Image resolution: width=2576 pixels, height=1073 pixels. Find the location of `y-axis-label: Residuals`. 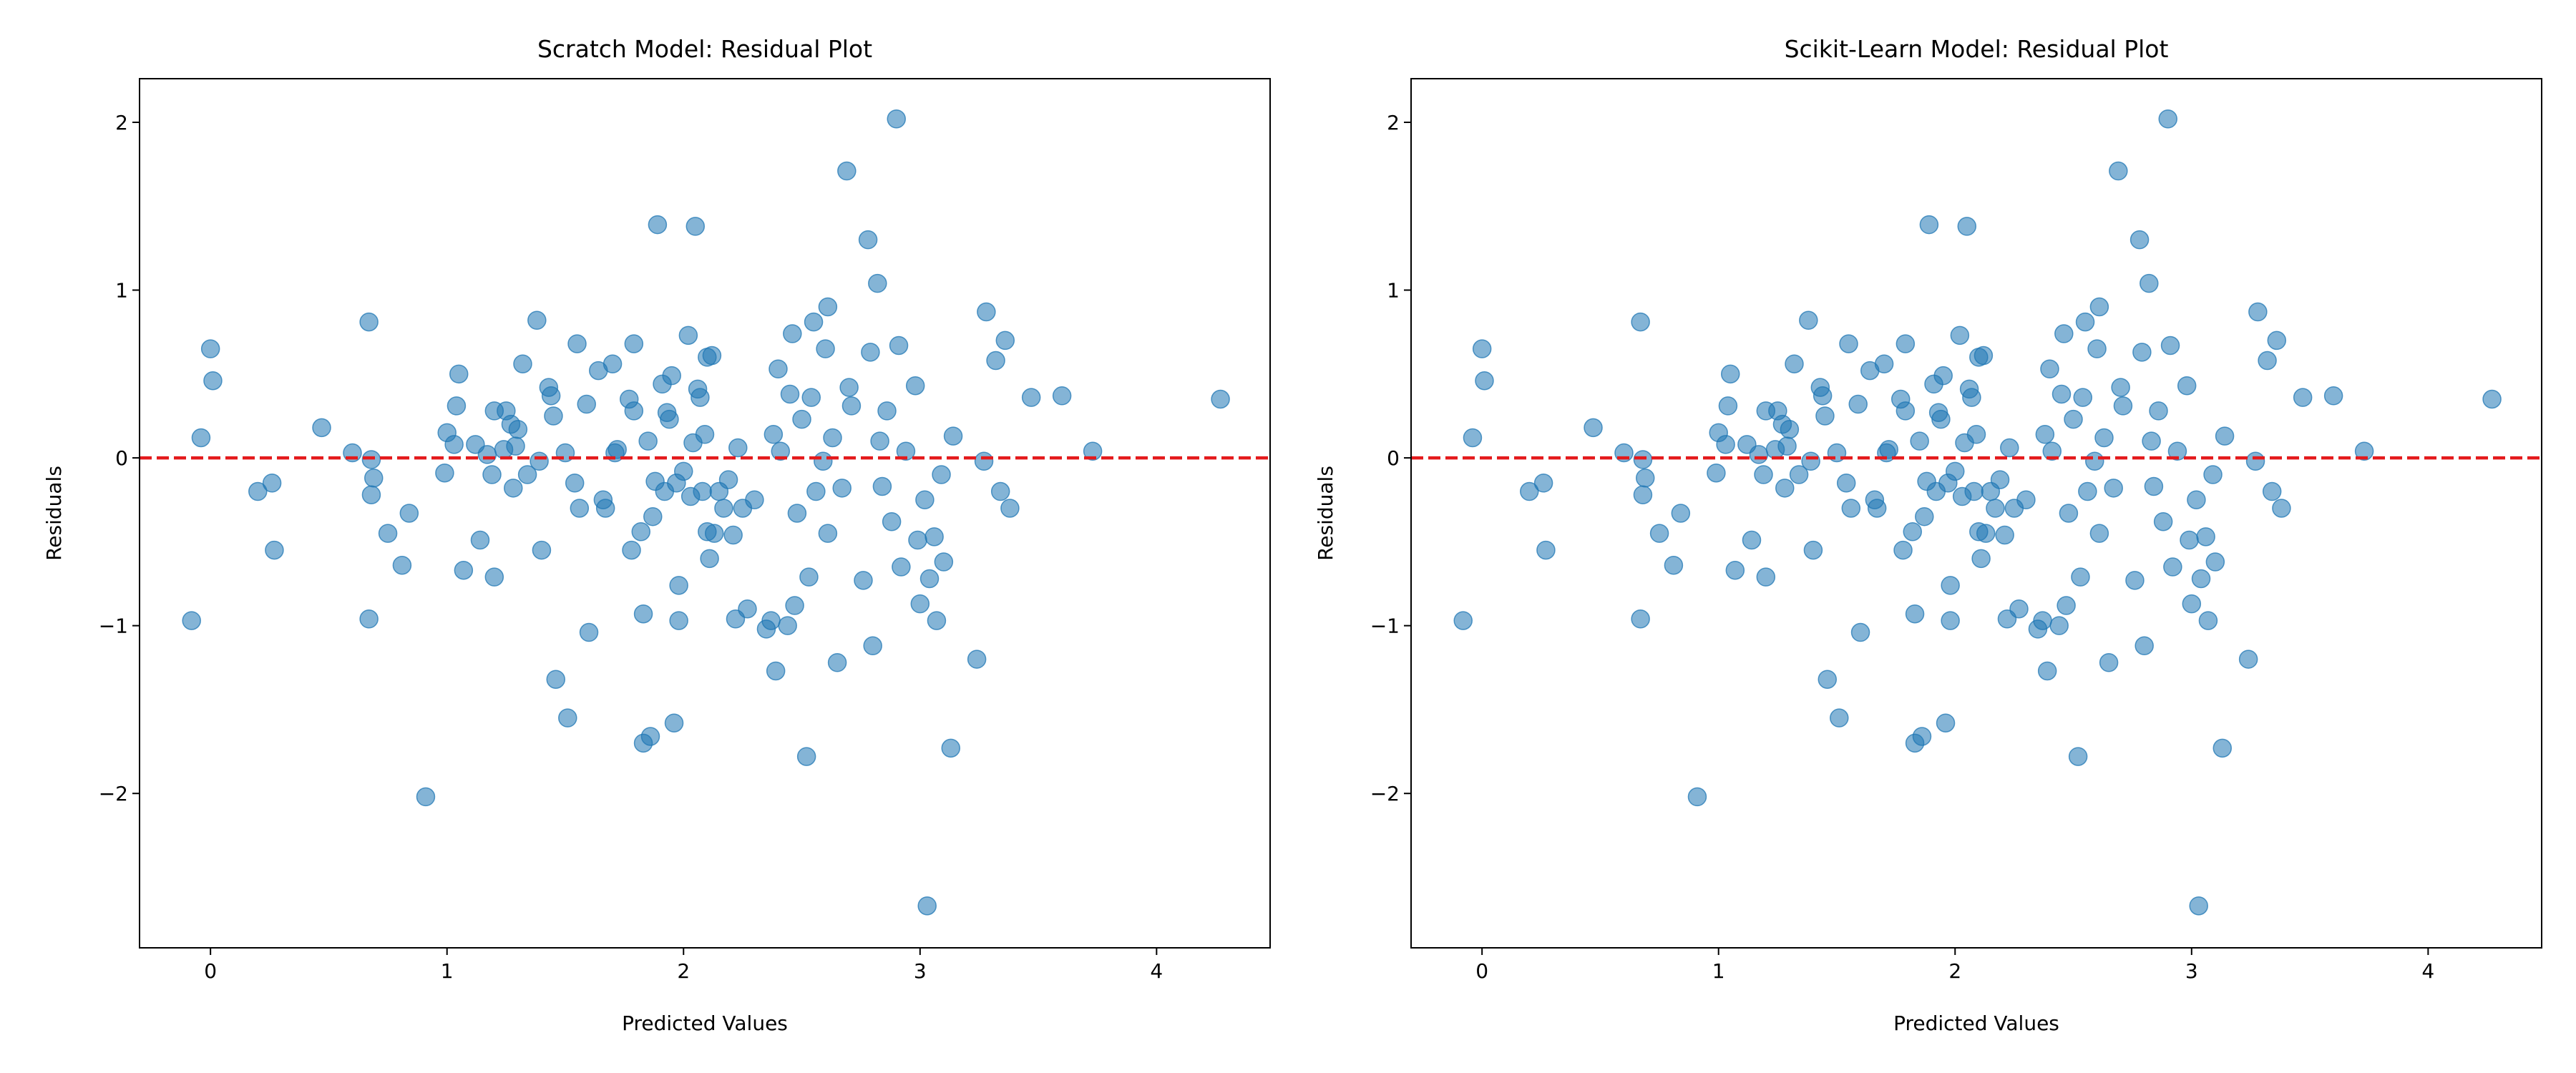

y-axis-label: Residuals is located at coordinates (1325, 513).